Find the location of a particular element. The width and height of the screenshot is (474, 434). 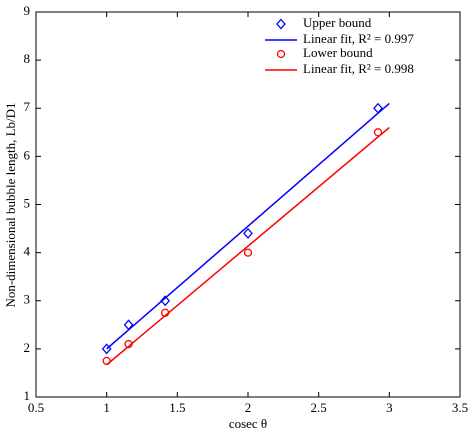

y-tick-label: 8 is located at coordinates (27, 58).